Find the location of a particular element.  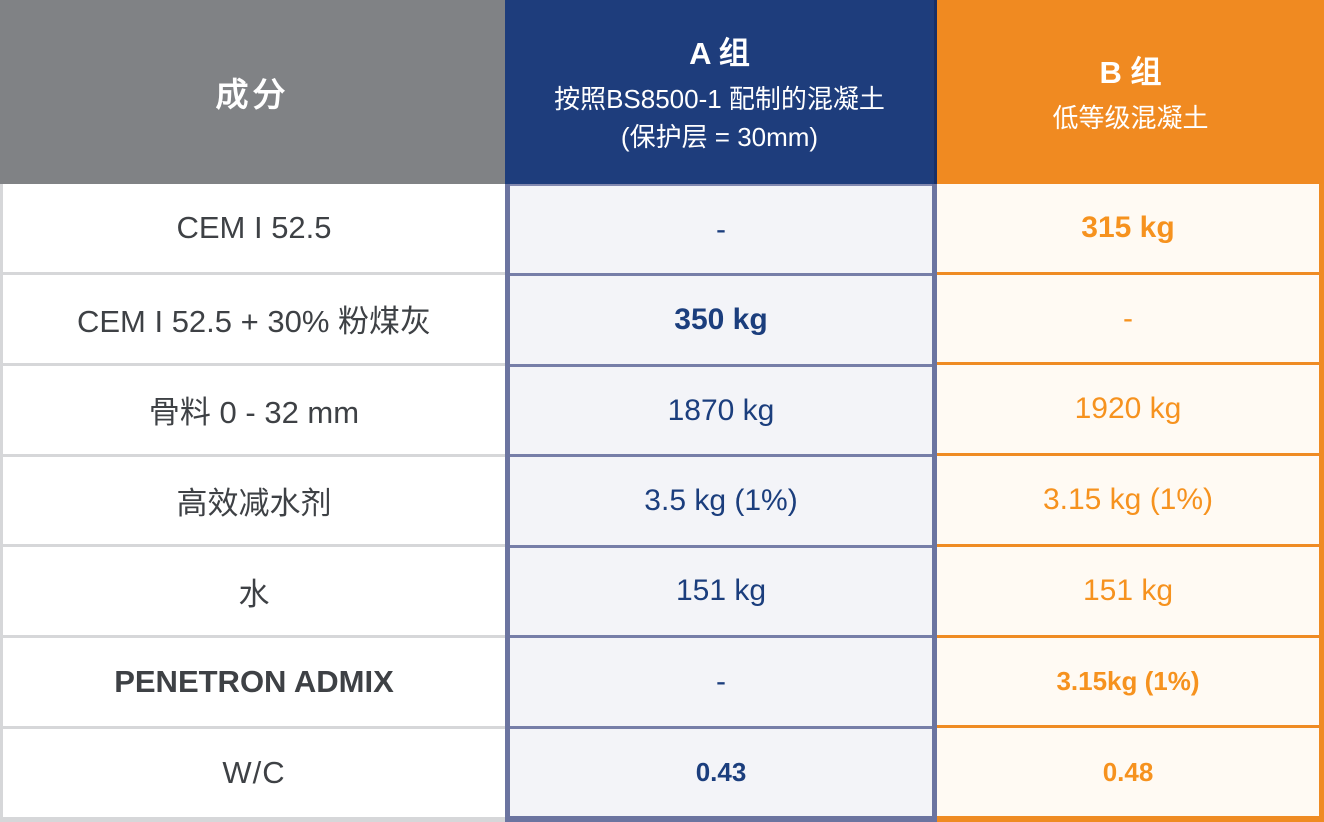

row-label-water: 水 is located at coordinates (254, 589).